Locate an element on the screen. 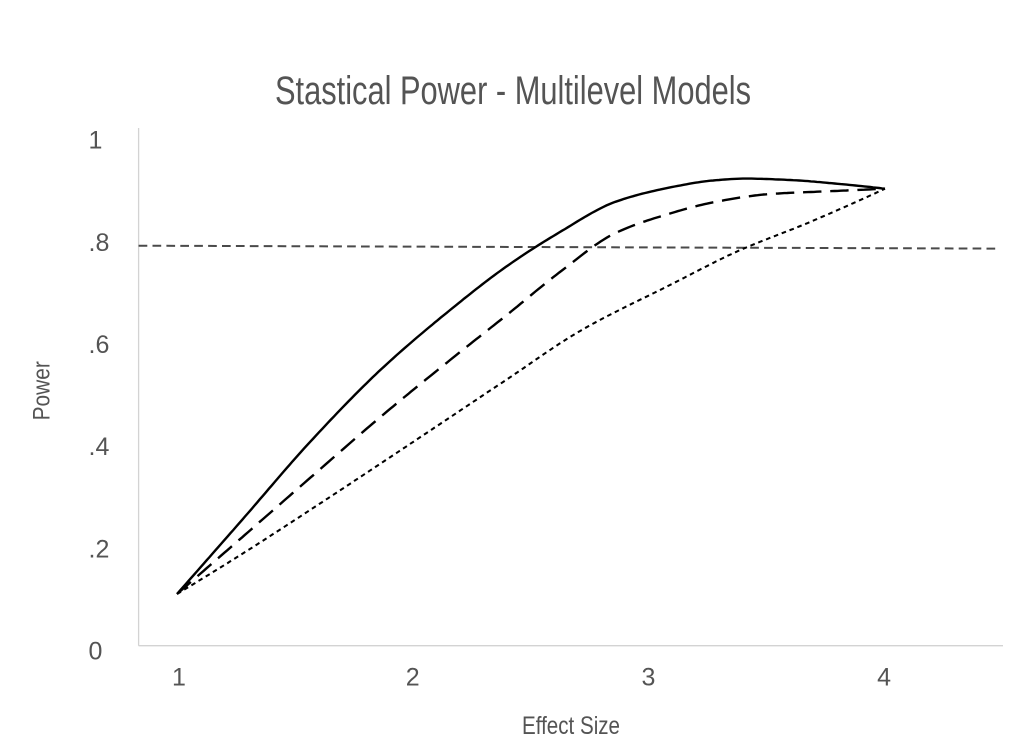  svg-text: 0 is located at coordinates (96, 652).